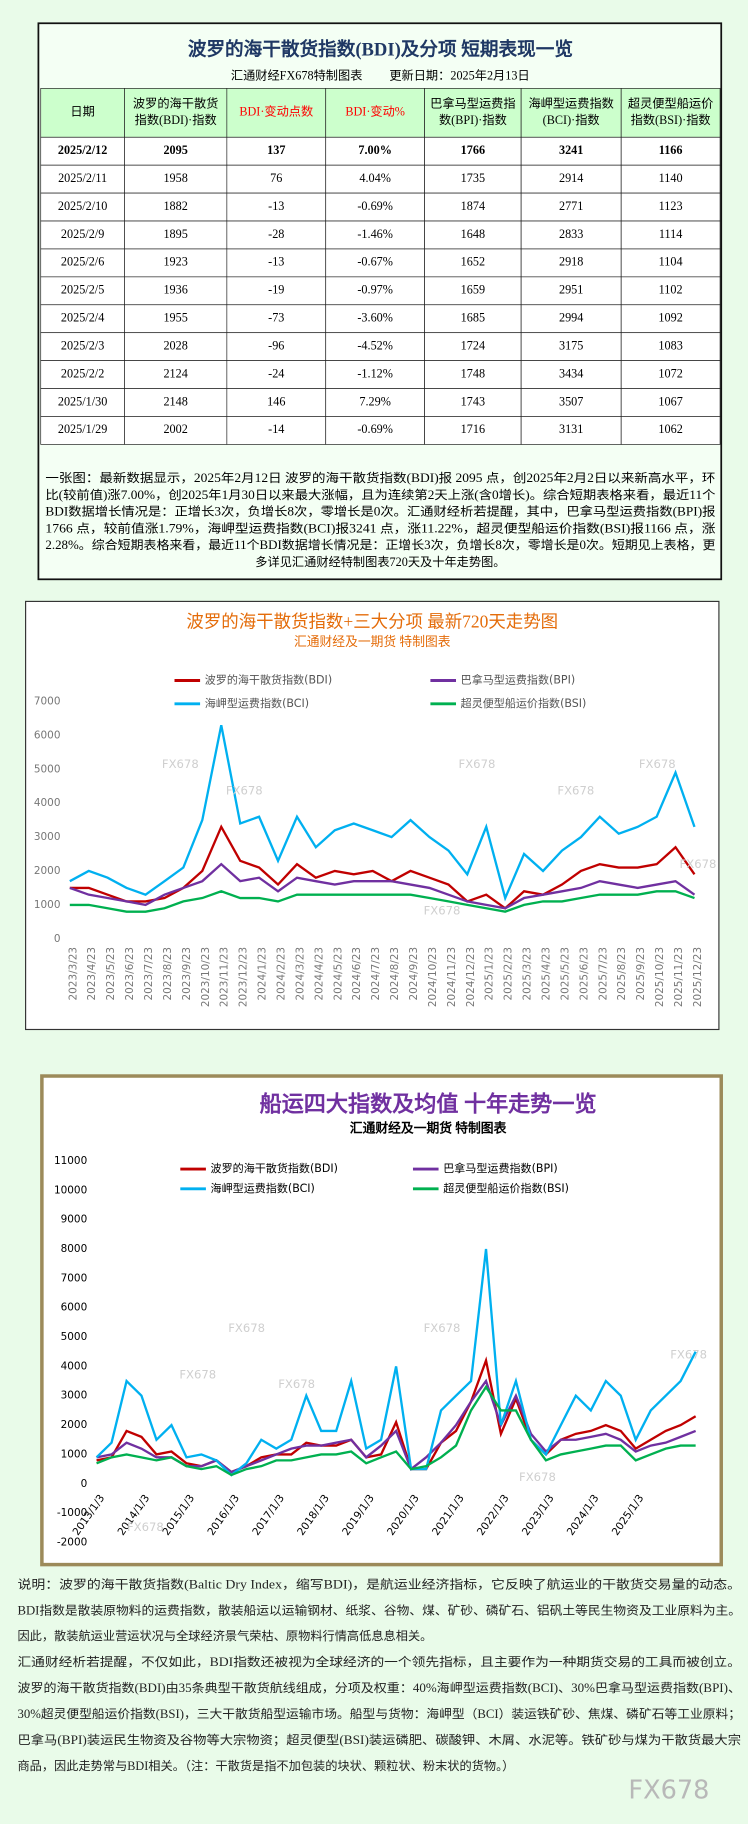  What do you see at coordinates (375, 206) in the screenshot?
I see `cell-text: -0.69%` at bounding box center [375, 206].